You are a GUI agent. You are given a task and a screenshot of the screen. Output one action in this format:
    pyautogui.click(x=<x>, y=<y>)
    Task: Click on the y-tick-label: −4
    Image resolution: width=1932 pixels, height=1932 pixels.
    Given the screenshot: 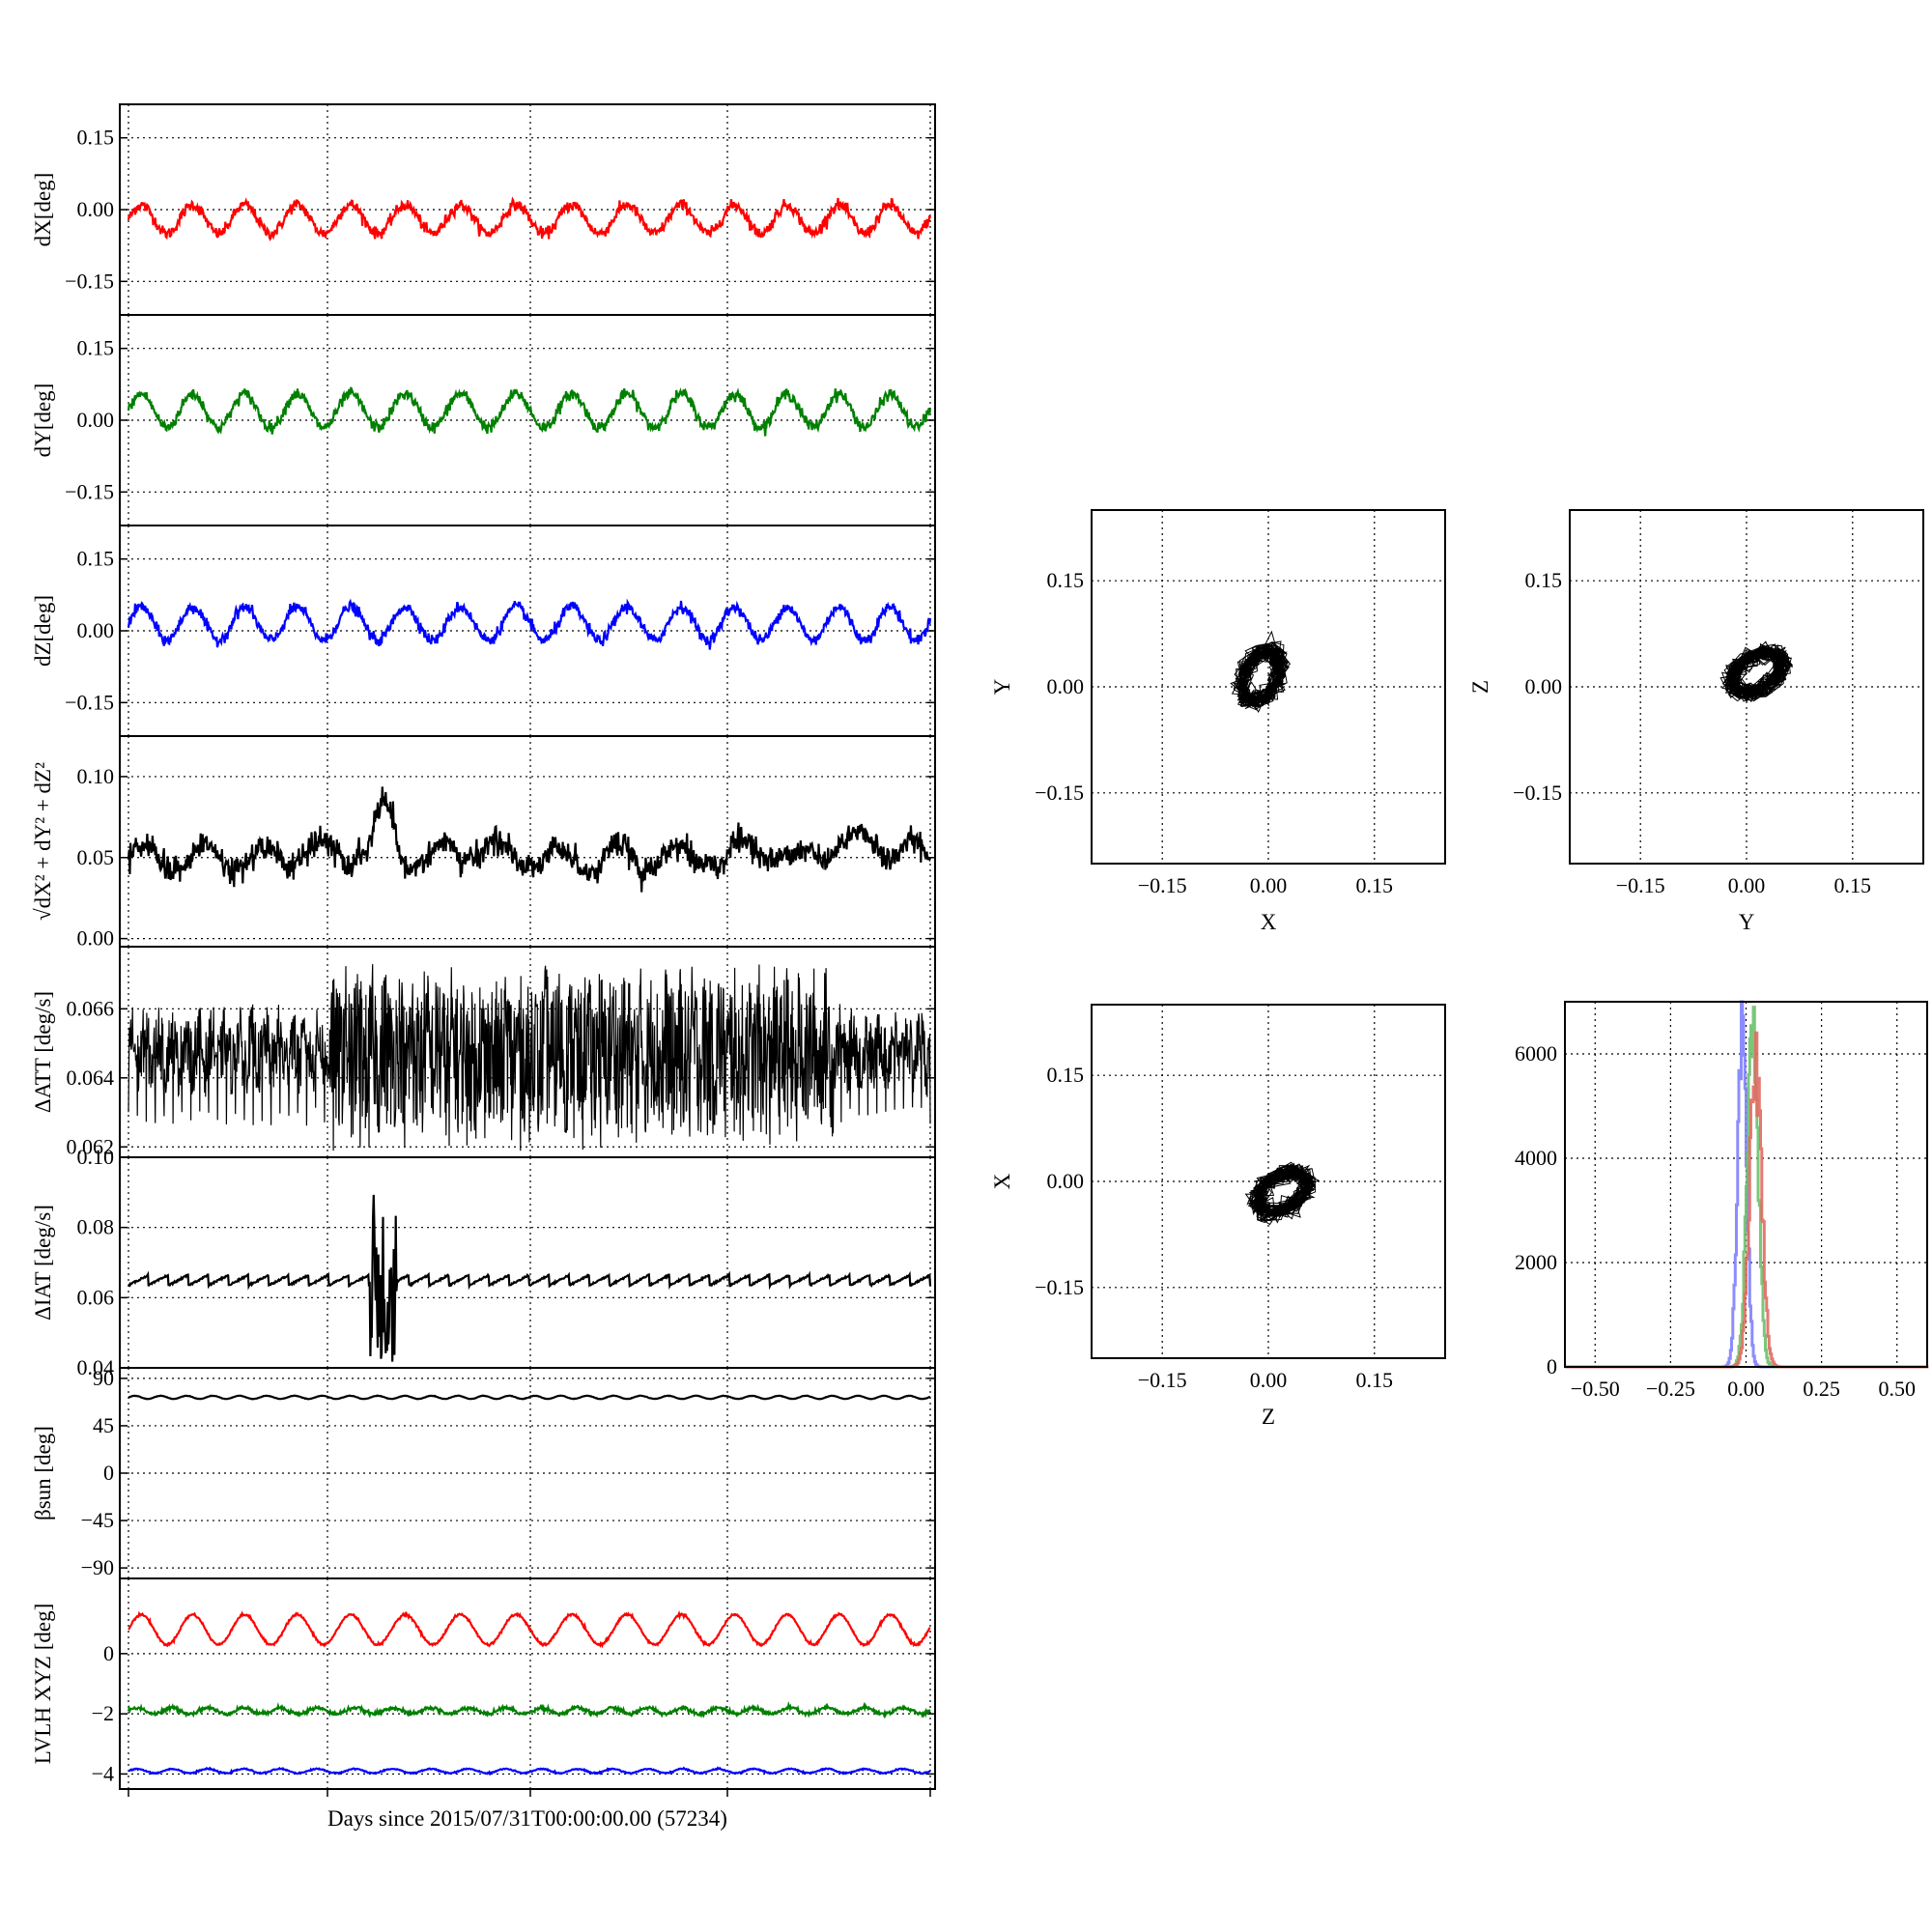 What is the action you would take?
    pyautogui.click(x=103, y=1773)
    